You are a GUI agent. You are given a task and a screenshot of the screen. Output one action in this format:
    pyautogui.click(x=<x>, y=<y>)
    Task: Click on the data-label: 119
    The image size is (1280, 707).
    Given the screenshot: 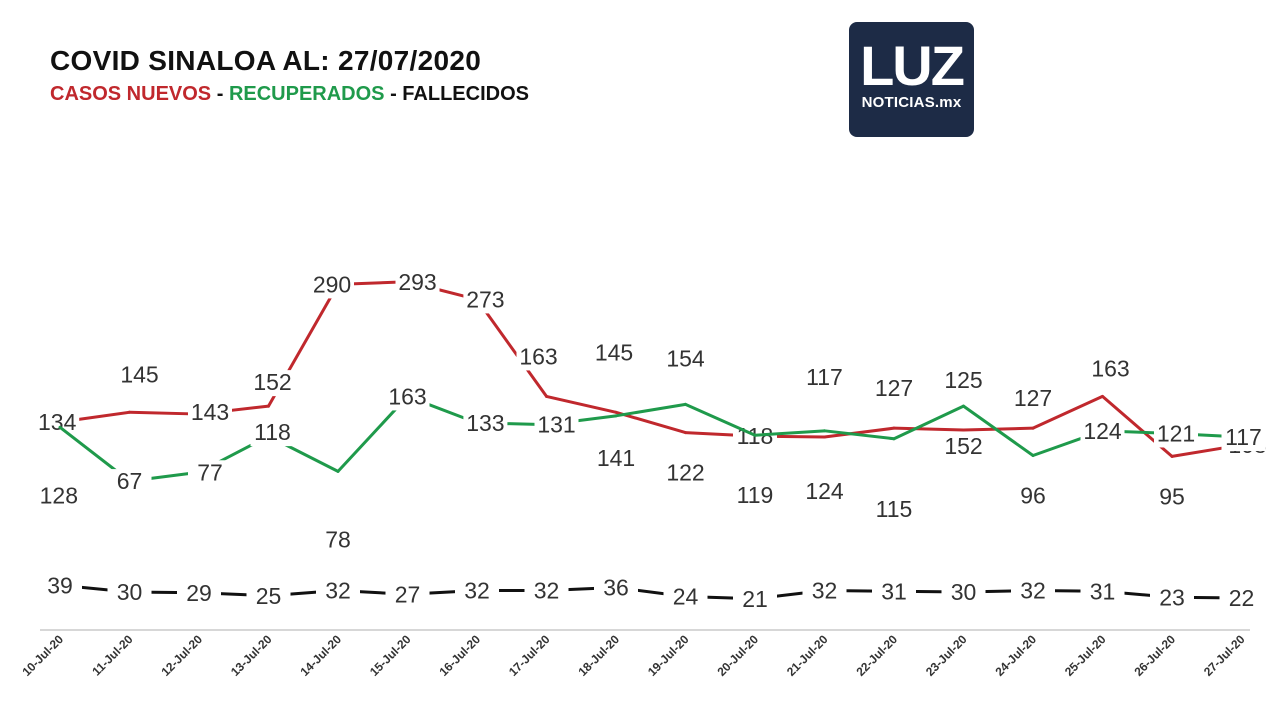 What is the action you would take?
    pyautogui.click(x=755, y=495)
    